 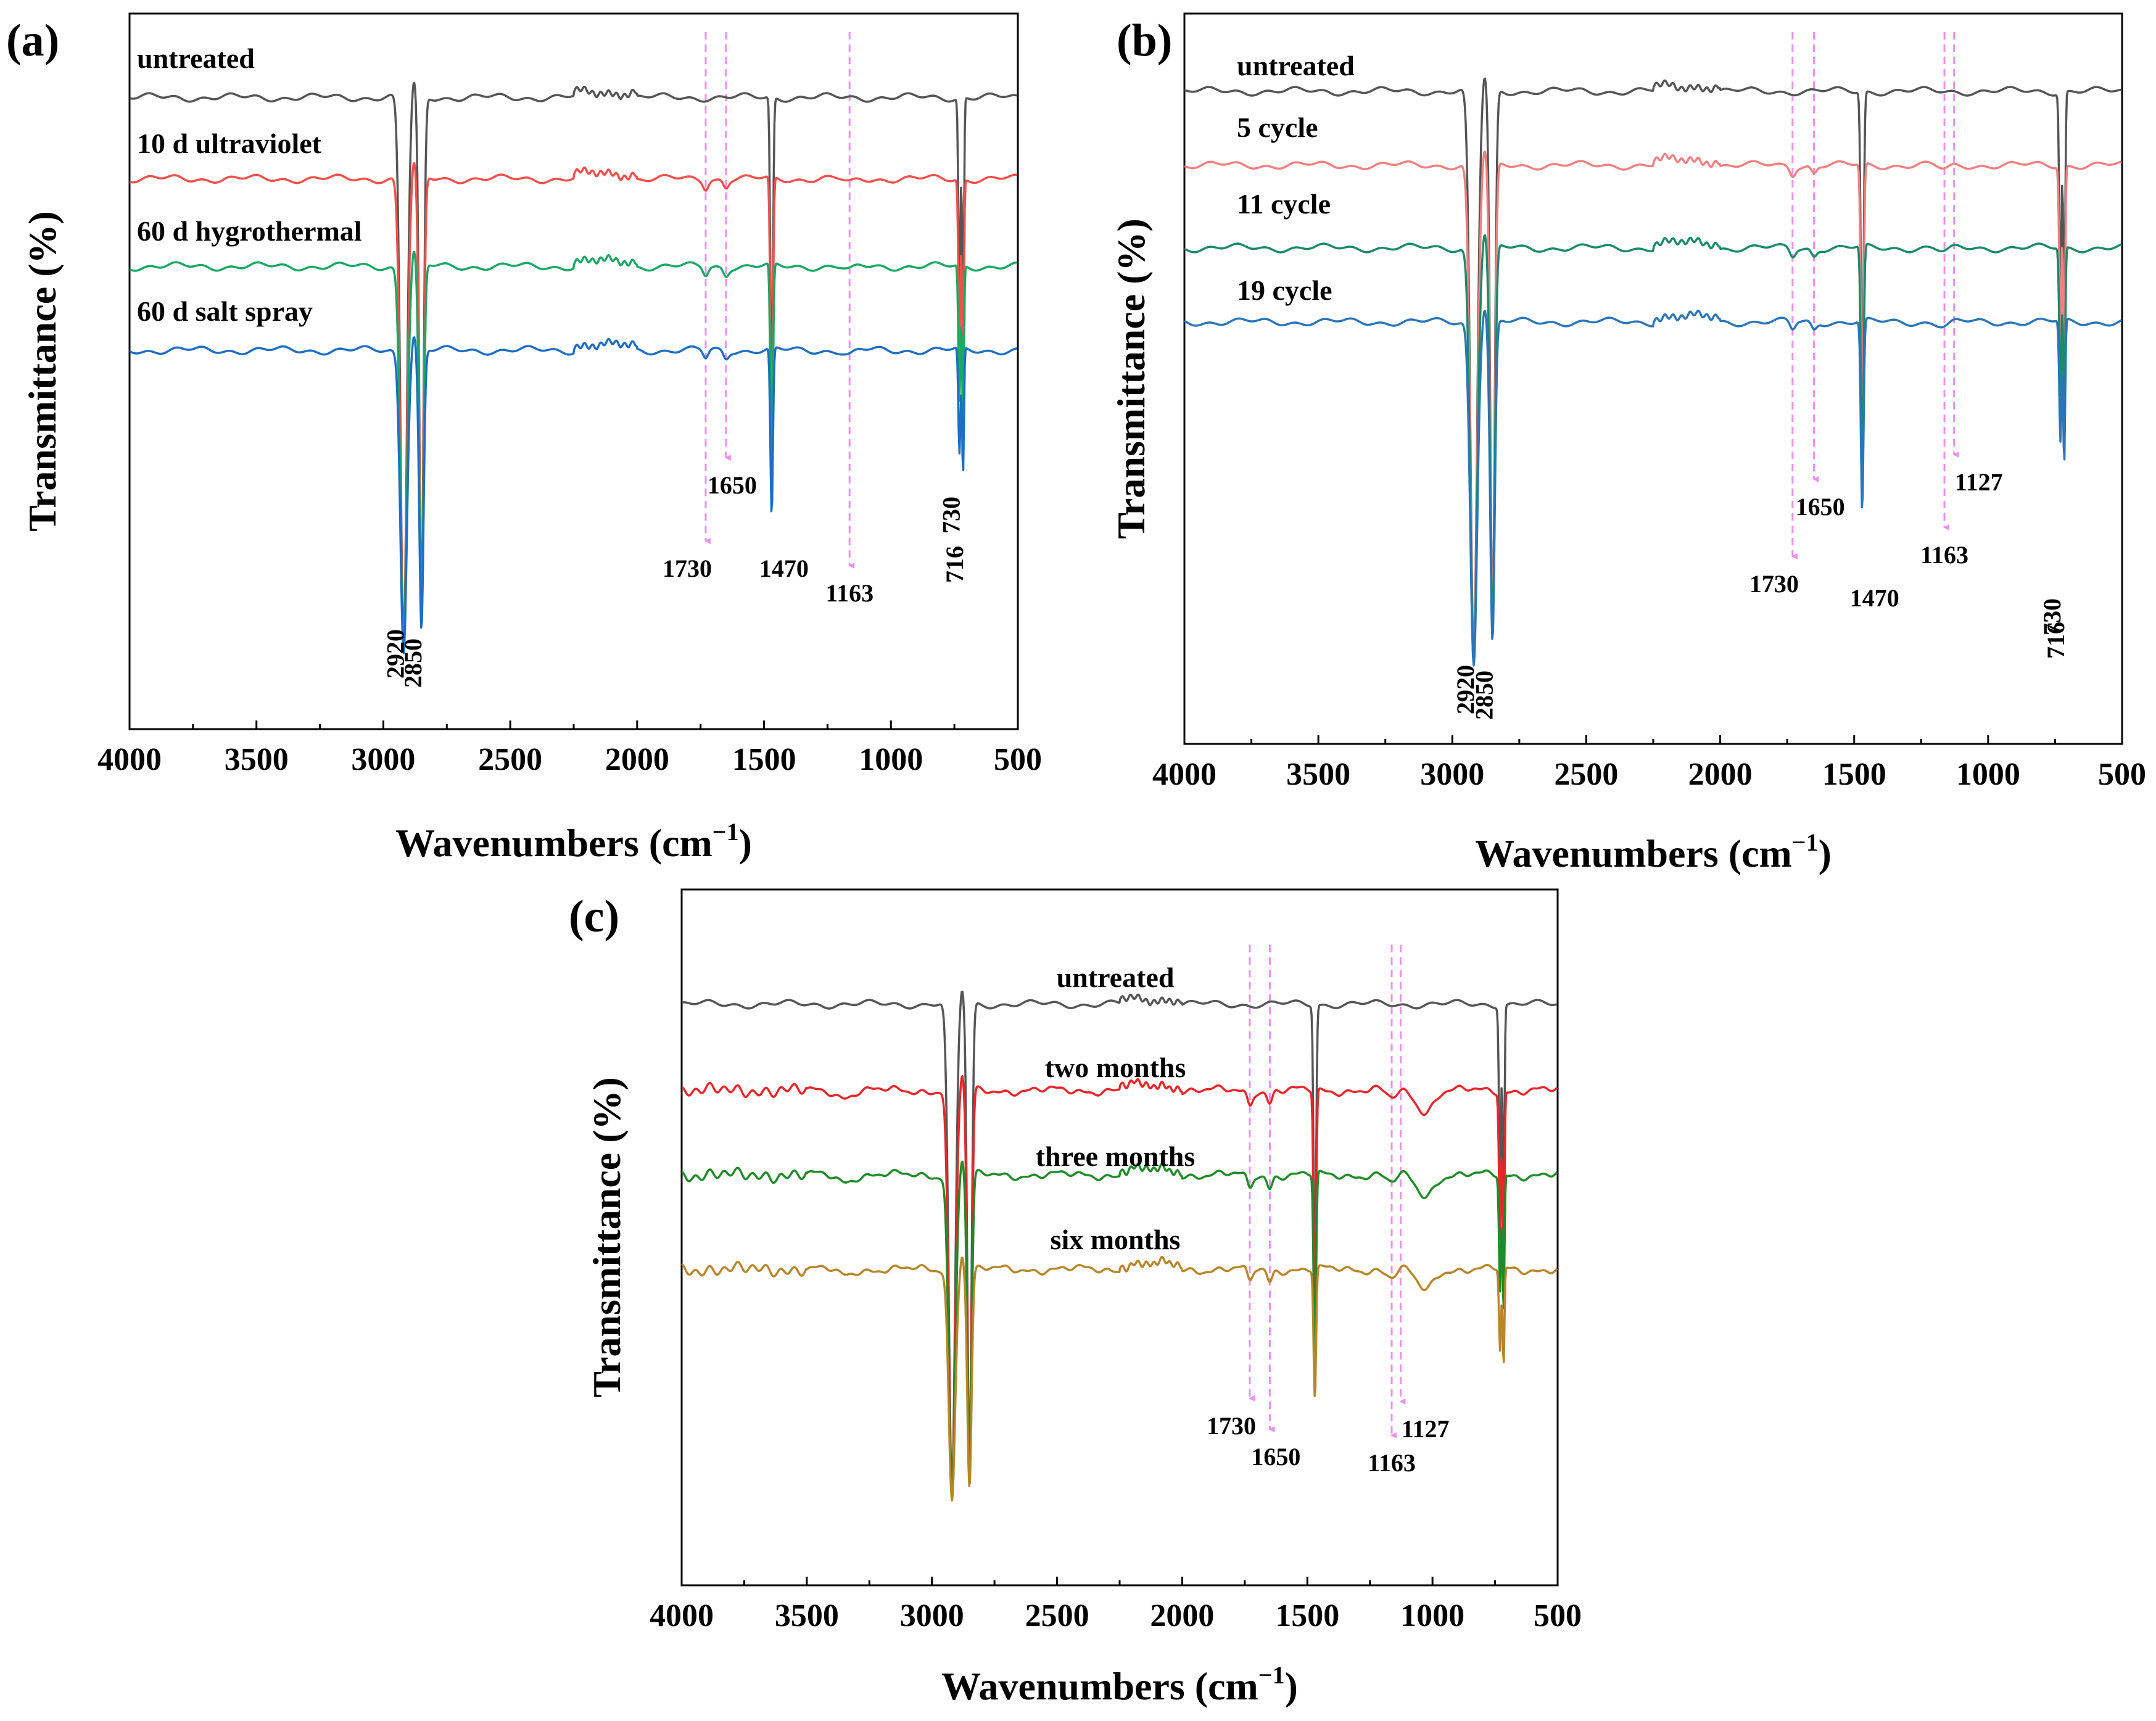 What do you see at coordinates (250, 231) in the screenshot?
I see `series-label: 60 d hygrothermal` at bounding box center [250, 231].